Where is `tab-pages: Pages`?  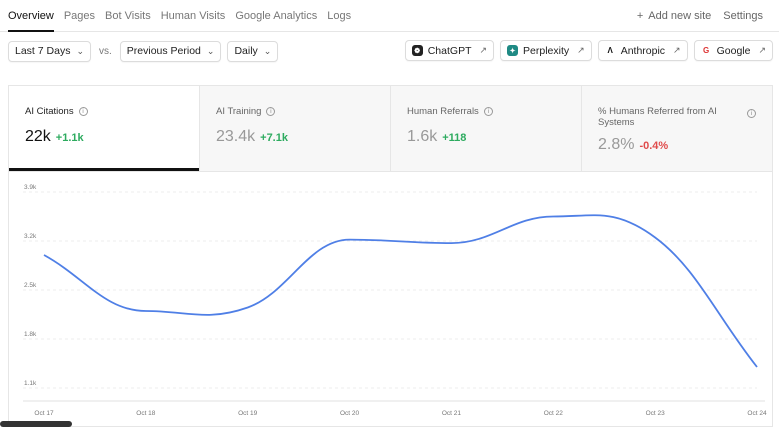
tab-pages: Pages is located at coordinates (79, 16).